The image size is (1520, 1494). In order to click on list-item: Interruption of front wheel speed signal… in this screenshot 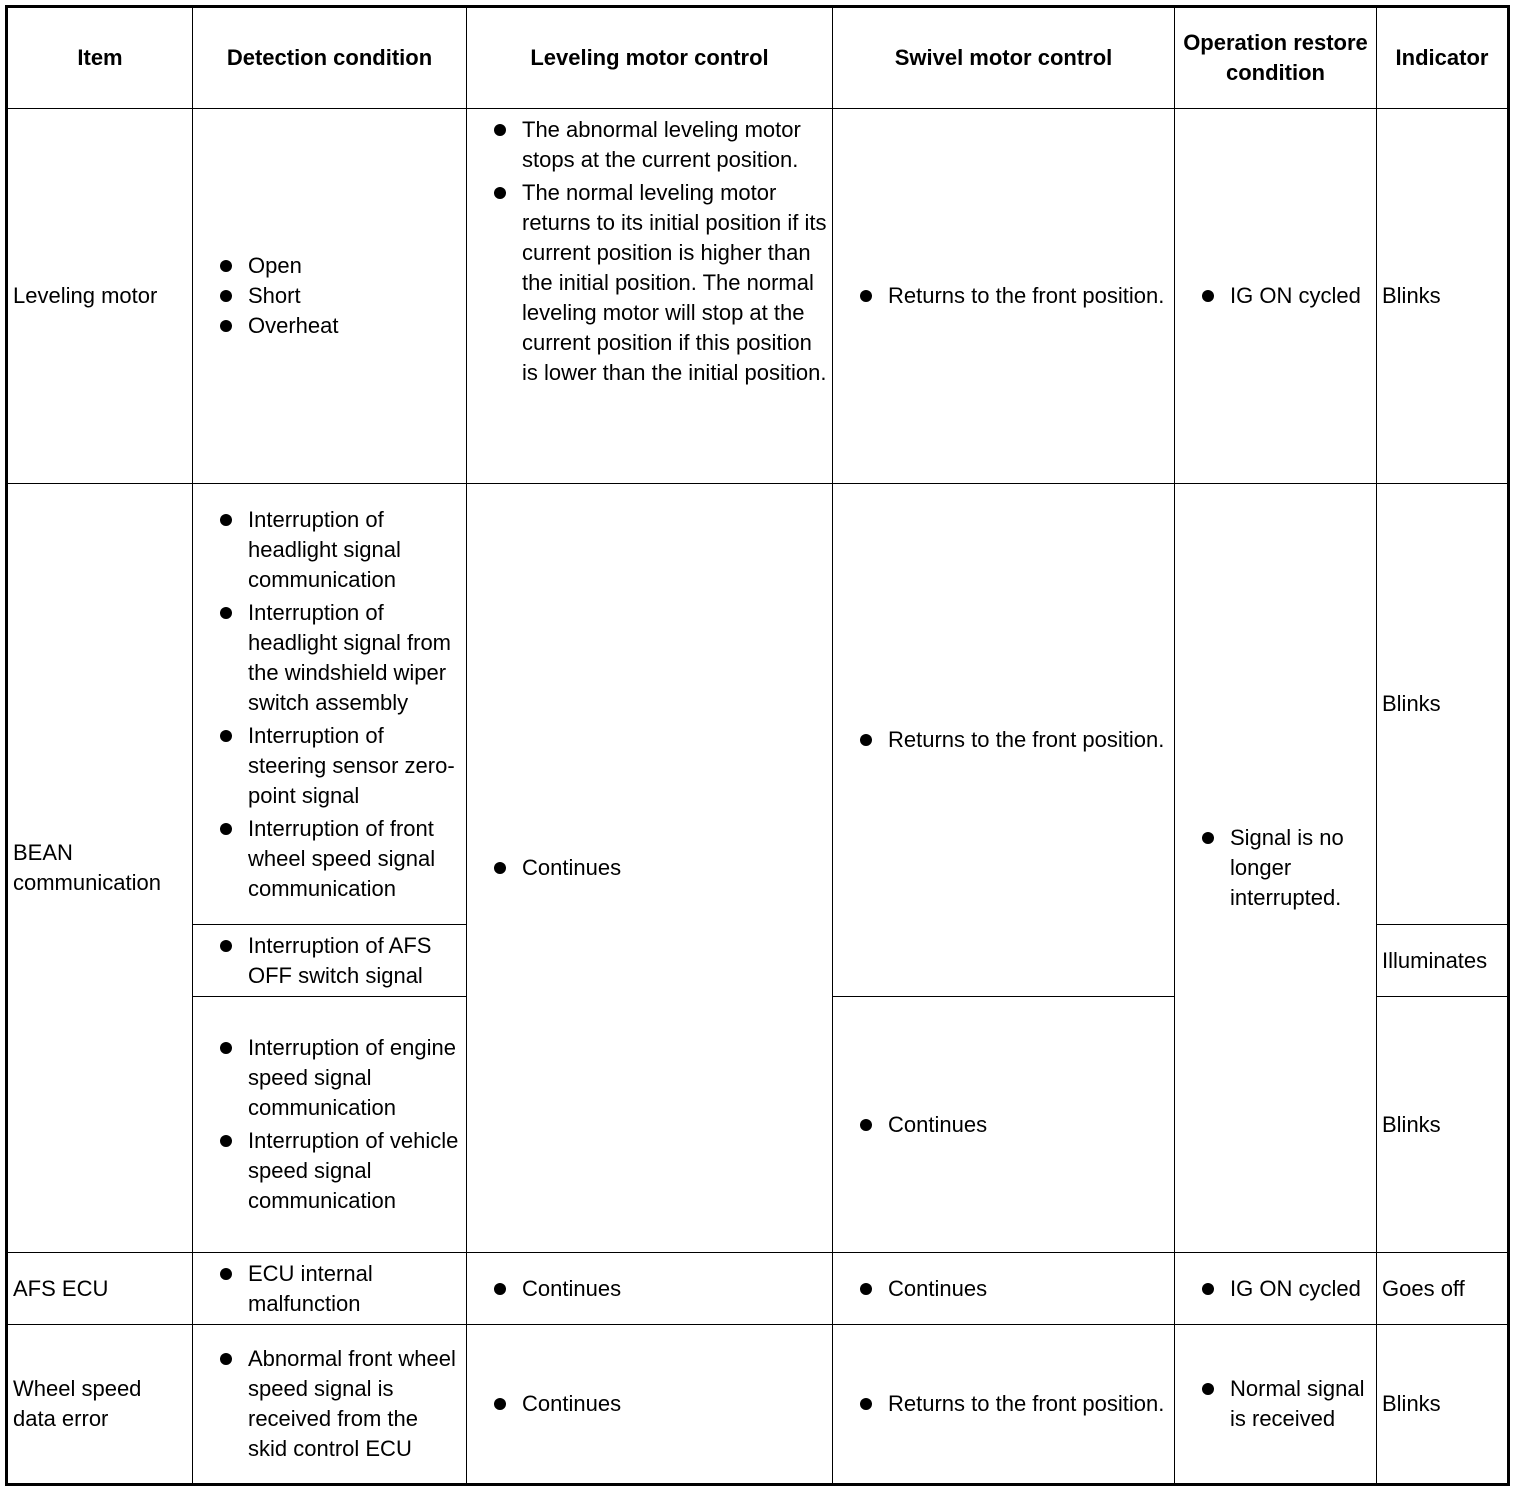, I will do `click(329, 859)`.